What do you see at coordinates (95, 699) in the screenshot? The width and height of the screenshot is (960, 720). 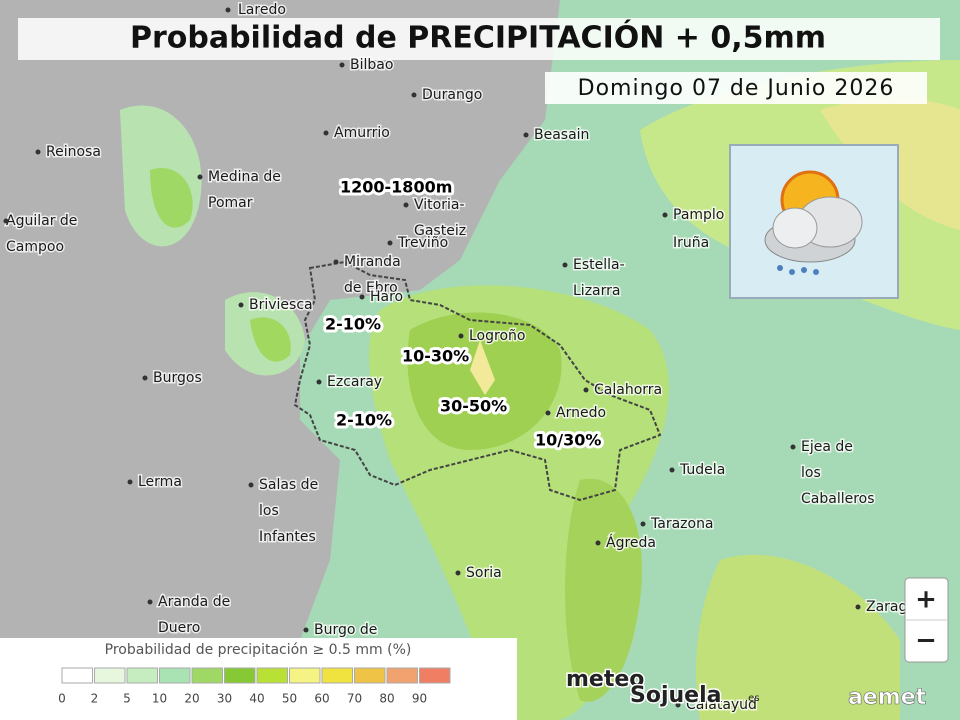 I see `legend-tick: 2` at bounding box center [95, 699].